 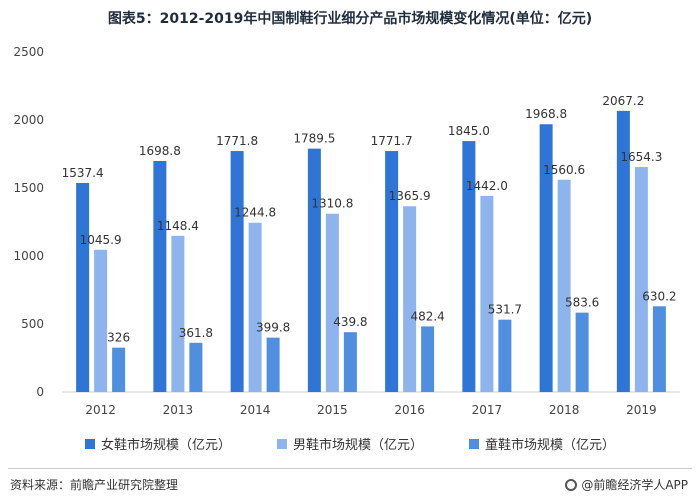 What do you see at coordinates (332, 204) in the screenshot?
I see `data-label: 1310.8` at bounding box center [332, 204].